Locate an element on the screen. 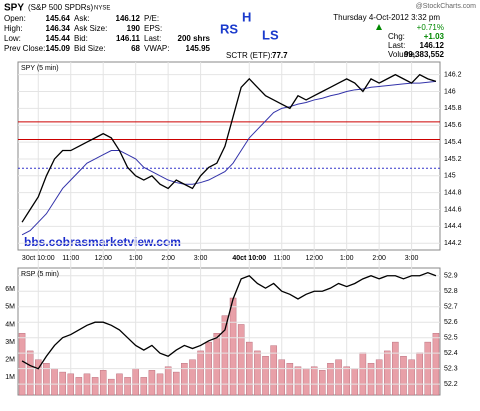 Image resolution: width=480 pixels, height=411 pixels. field-label: P/E: is located at coordinates (151, 18).